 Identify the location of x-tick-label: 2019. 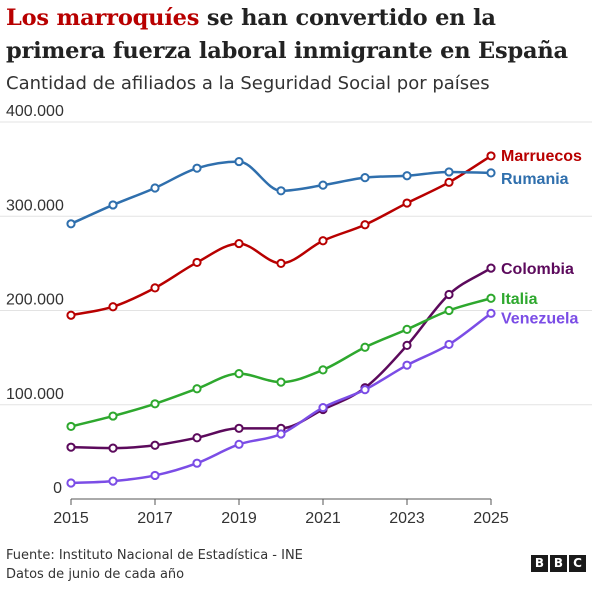
(239, 518).